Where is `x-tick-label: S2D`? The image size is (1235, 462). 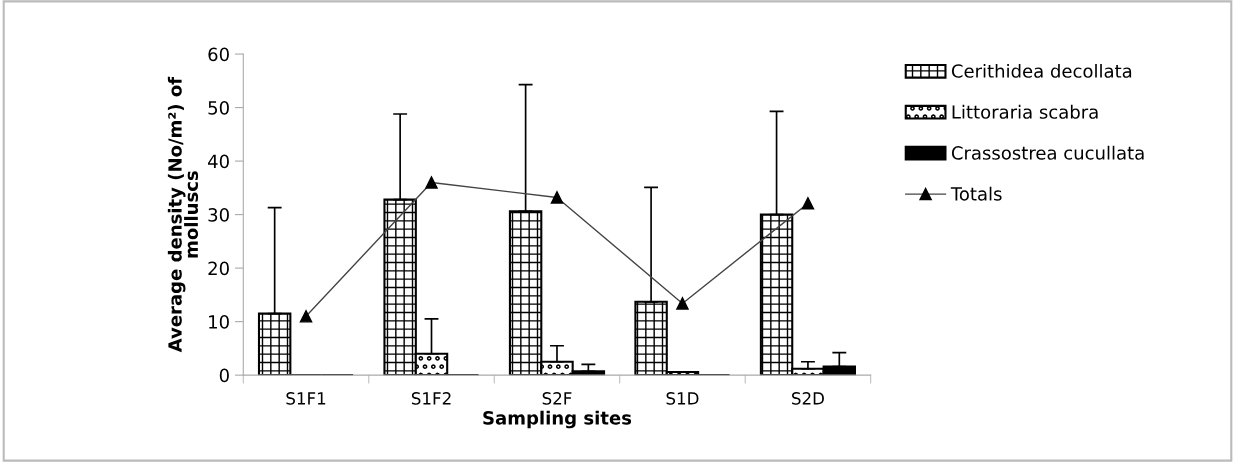
x-tick-label: S2D is located at coordinates (808, 398).